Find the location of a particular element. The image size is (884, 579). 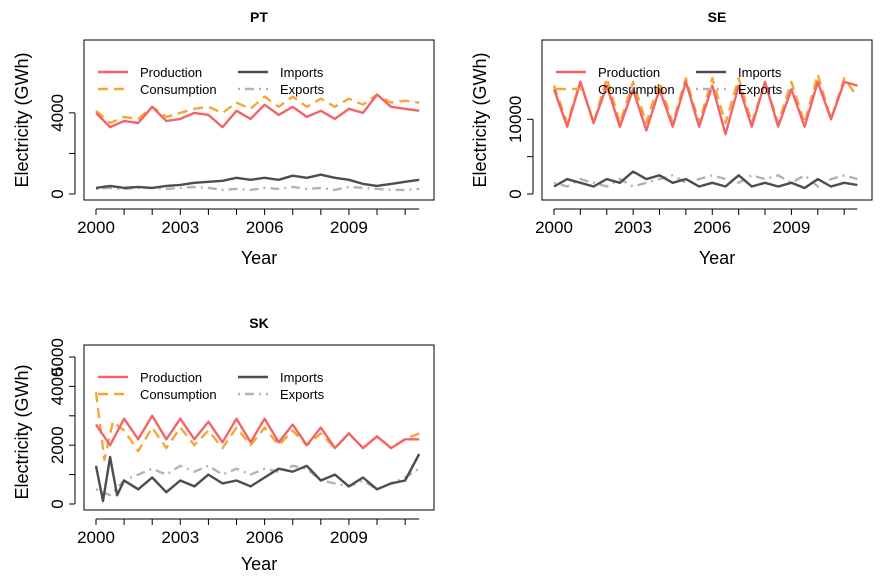

y-tick-label: 2000 is located at coordinates (57, 445).